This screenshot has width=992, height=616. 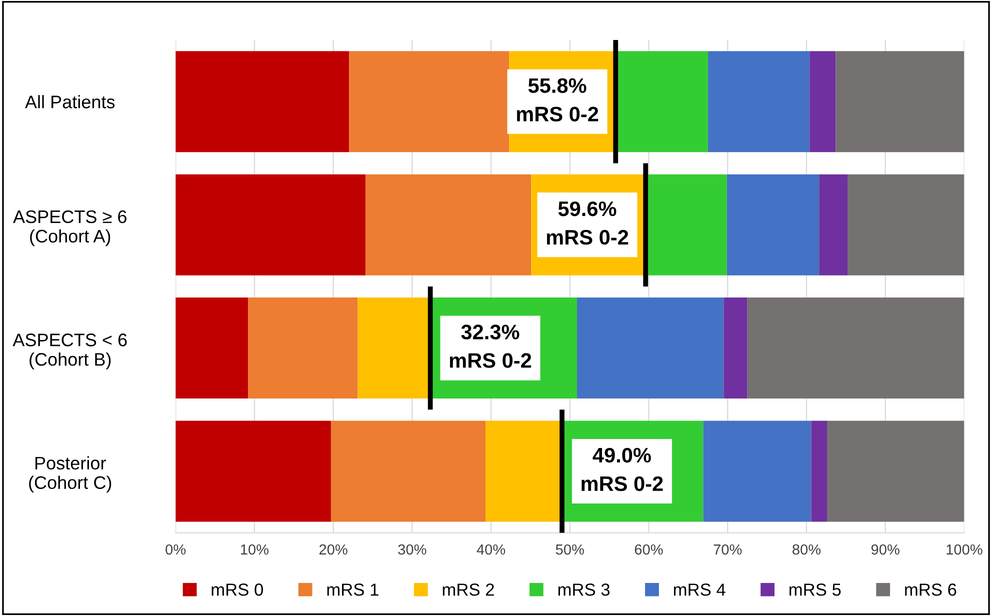 I want to click on legend-label: mRS 1, so click(x=352, y=590).